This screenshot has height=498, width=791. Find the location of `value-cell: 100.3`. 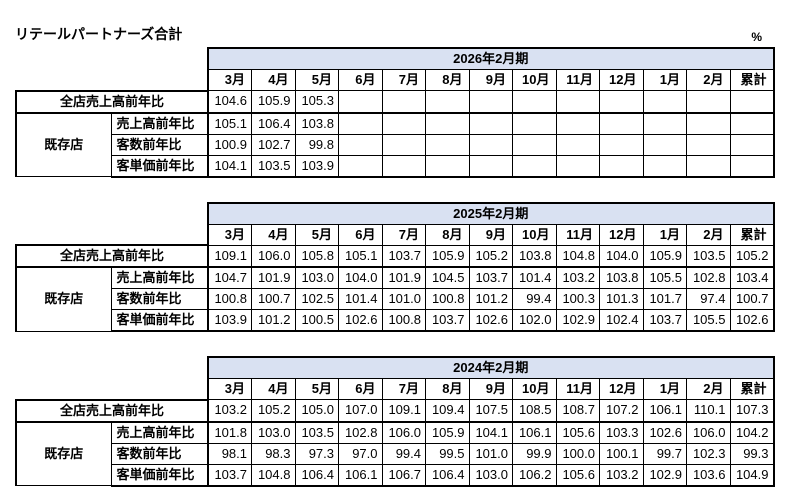

value-cell: 100.3 is located at coordinates (577, 299).